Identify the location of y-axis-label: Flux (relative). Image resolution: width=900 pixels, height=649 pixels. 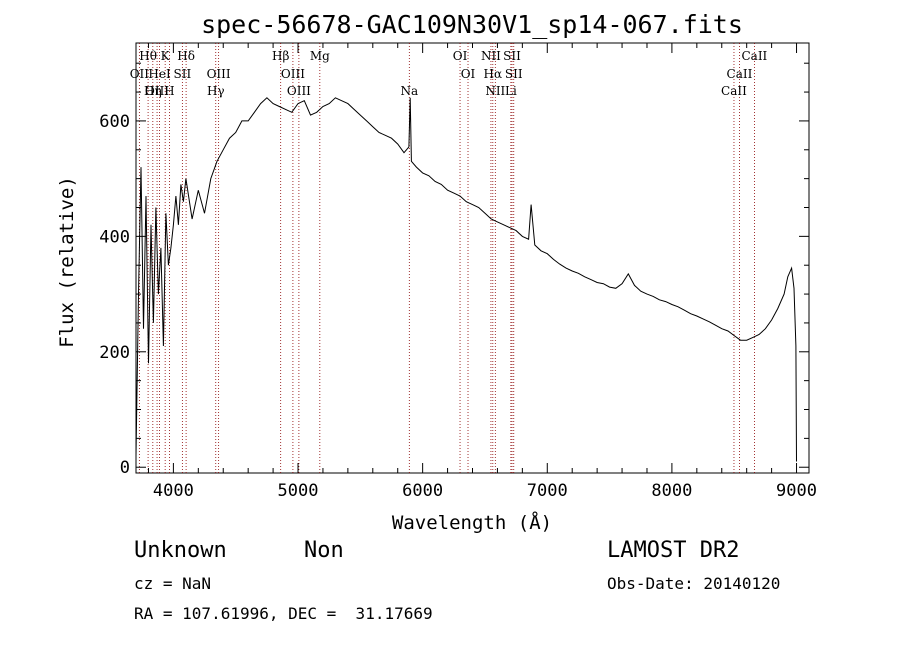
(67, 262).